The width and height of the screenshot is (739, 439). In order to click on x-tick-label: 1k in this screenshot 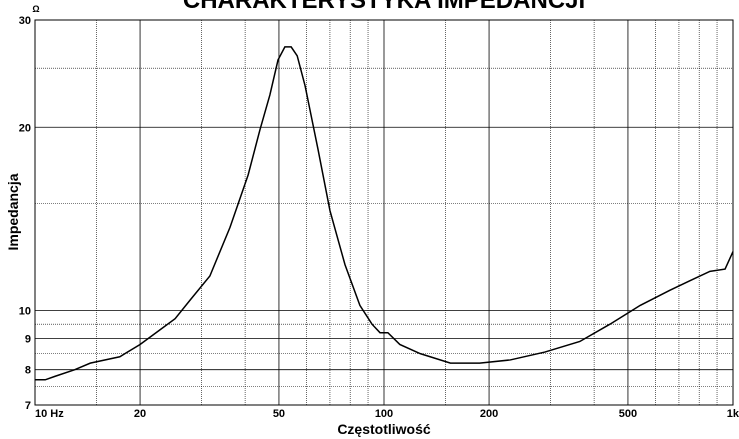, I will do `click(733, 414)`.